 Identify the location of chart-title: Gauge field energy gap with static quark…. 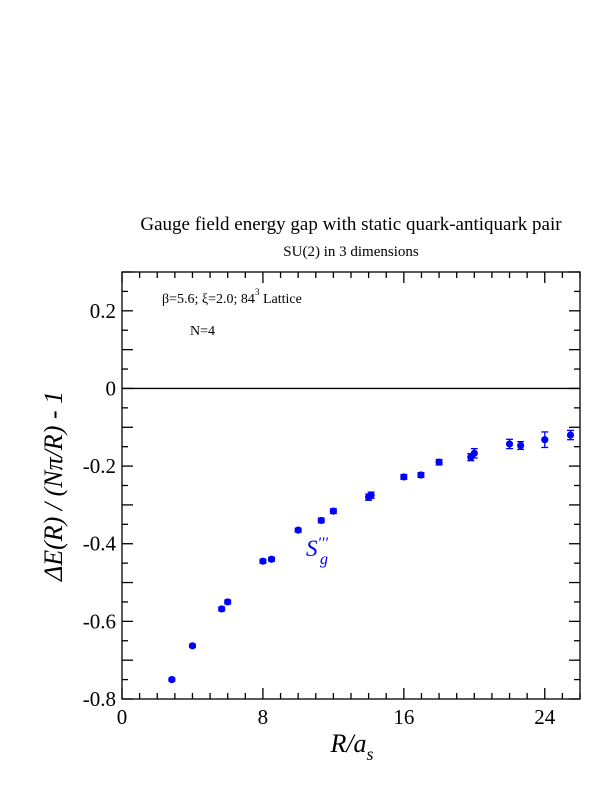
(351, 224).